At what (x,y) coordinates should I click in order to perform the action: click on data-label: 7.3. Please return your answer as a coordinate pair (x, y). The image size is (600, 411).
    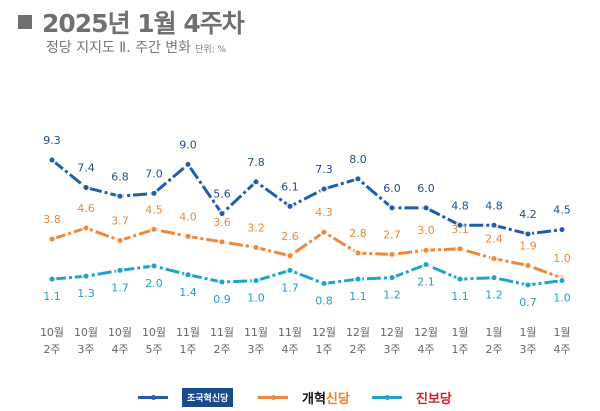
    Looking at the image, I should click on (324, 169).